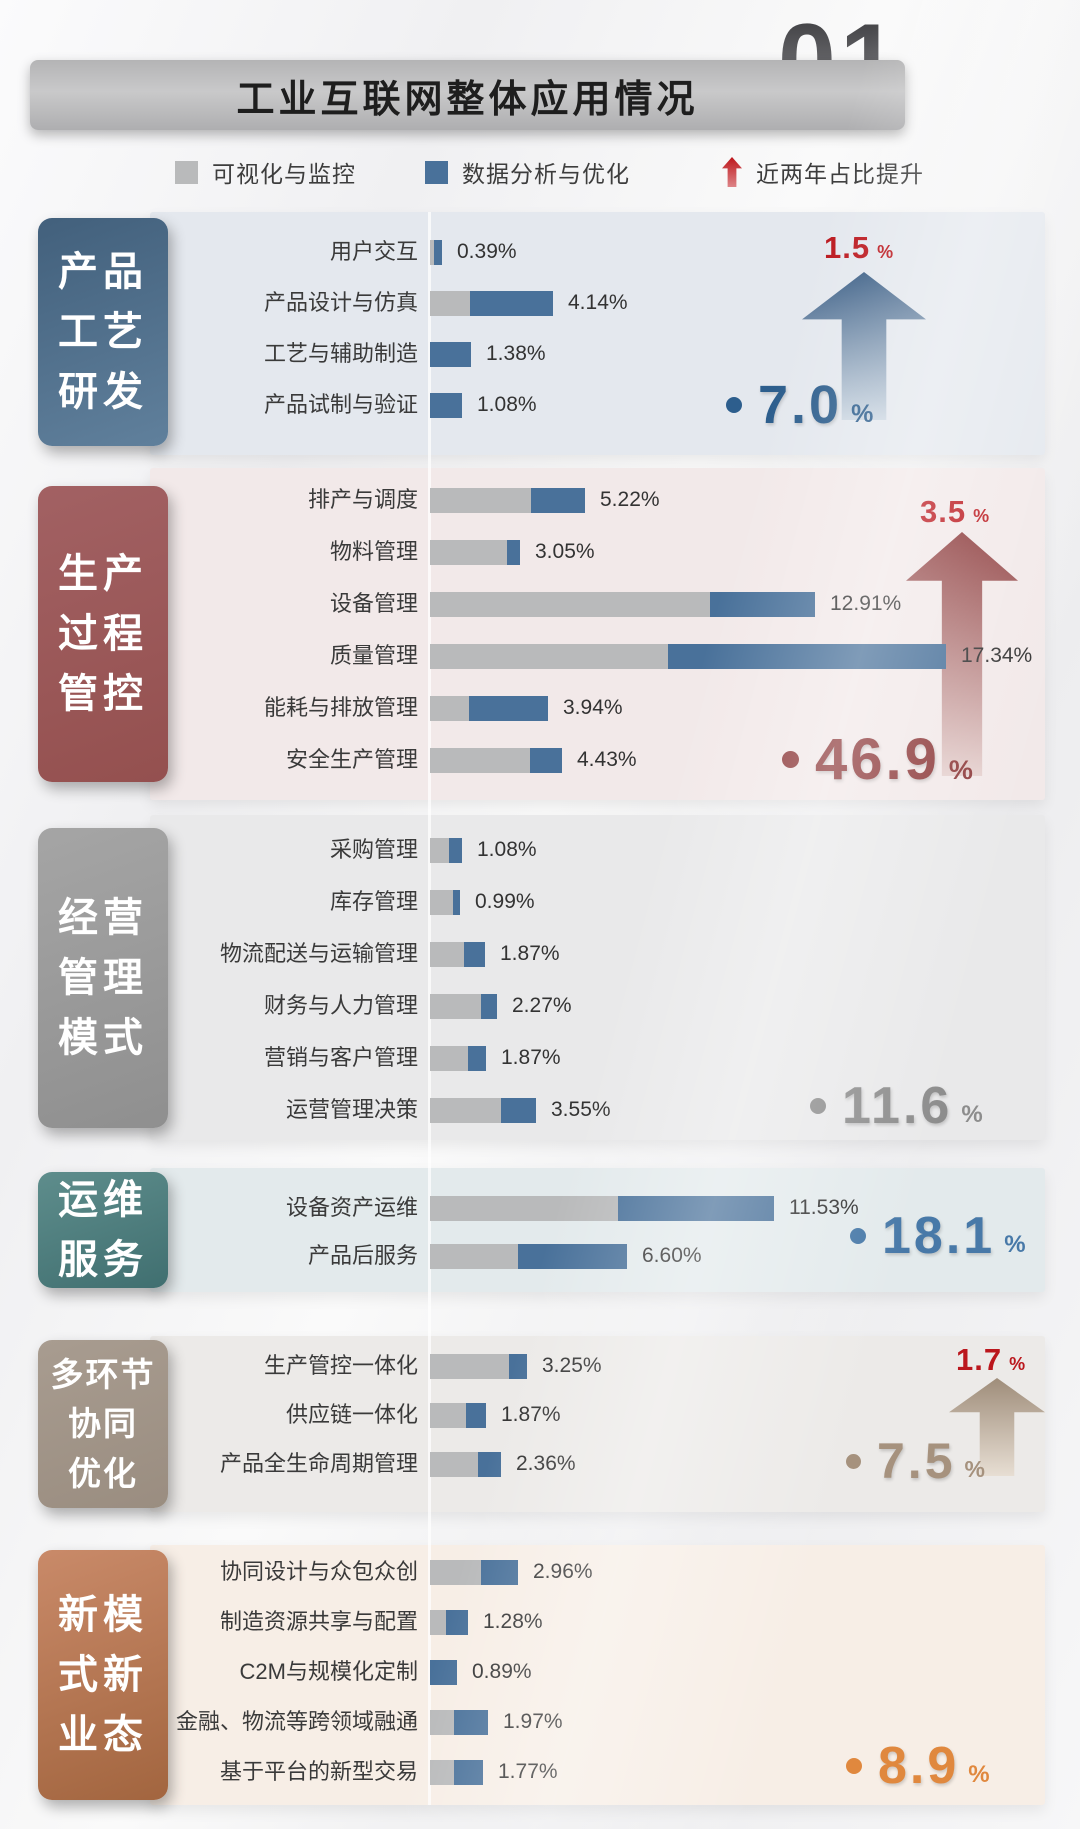 The width and height of the screenshot is (1080, 1829). Describe the element at coordinates (896, 1106) in the screenshot. I see `share-callout-s3: 11.6%` at that location.